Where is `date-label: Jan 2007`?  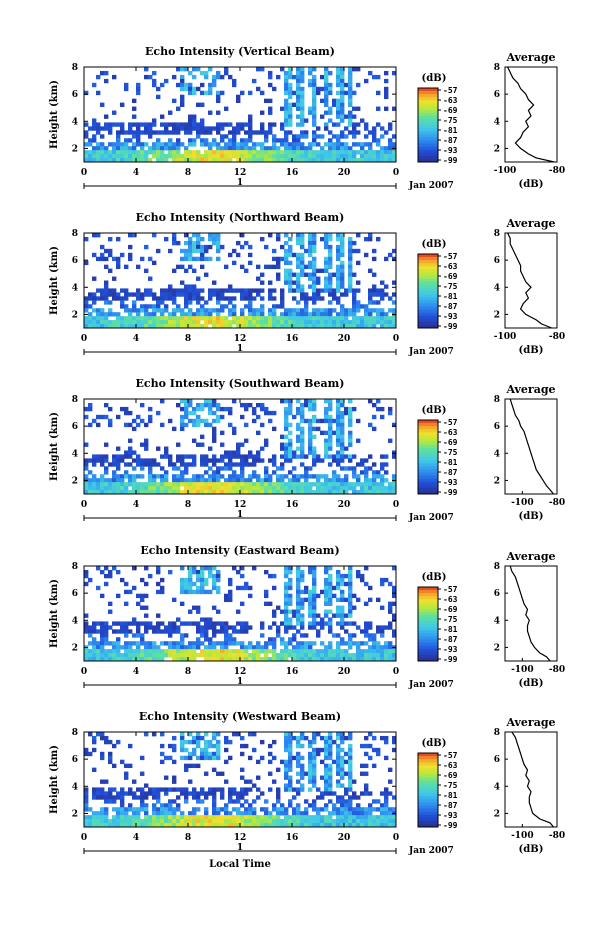
date-label: Jan 2007 is located at coordinates (431, 186).